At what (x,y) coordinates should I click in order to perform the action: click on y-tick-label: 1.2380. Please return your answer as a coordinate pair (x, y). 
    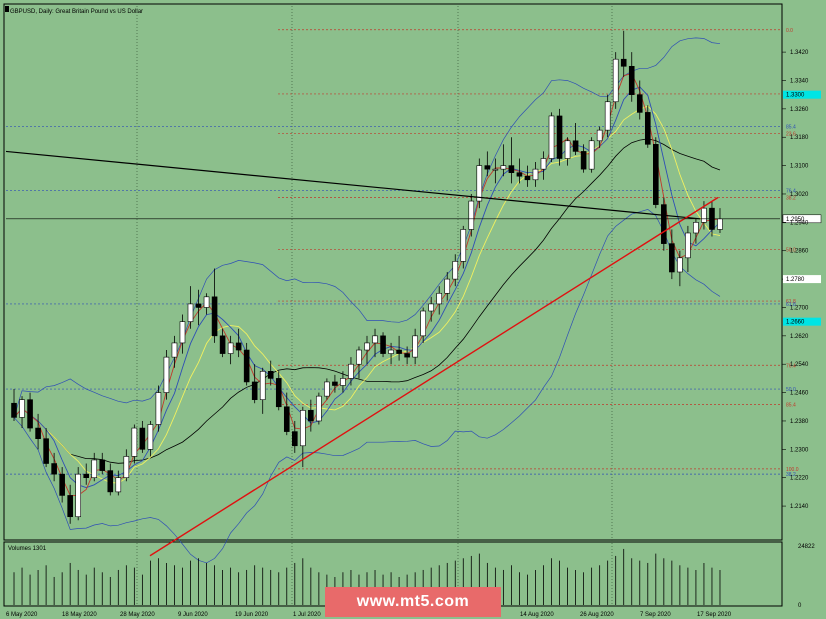
    Looking at the image, I should click on (799, 422).